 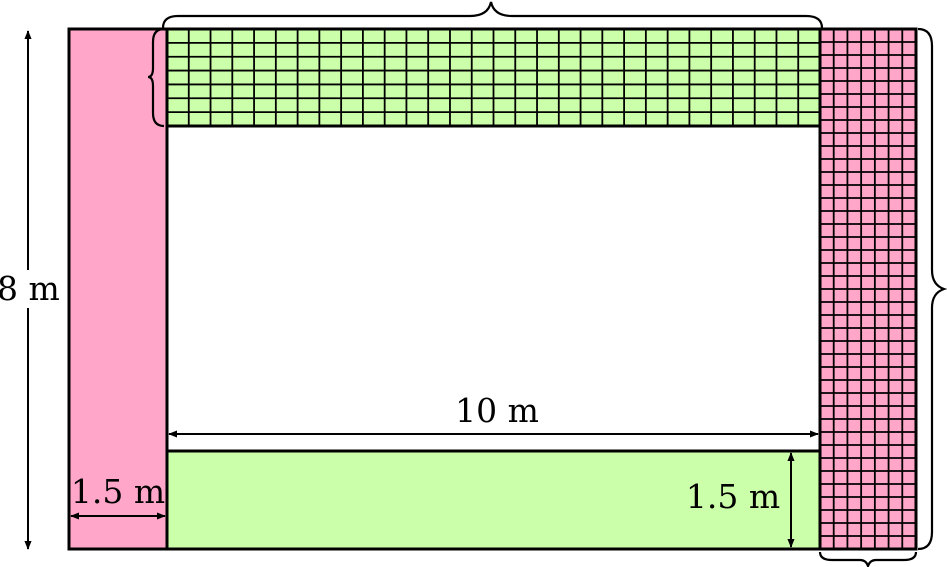 I want to click on bottom-green-strip, so click(x=493, y=500).